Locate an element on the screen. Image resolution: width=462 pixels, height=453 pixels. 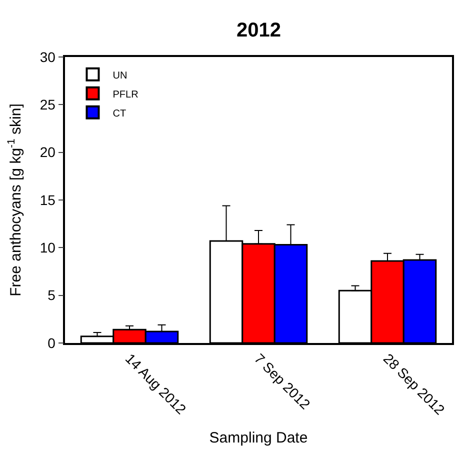
legend-label: CT is located at coordinates (119, 114).